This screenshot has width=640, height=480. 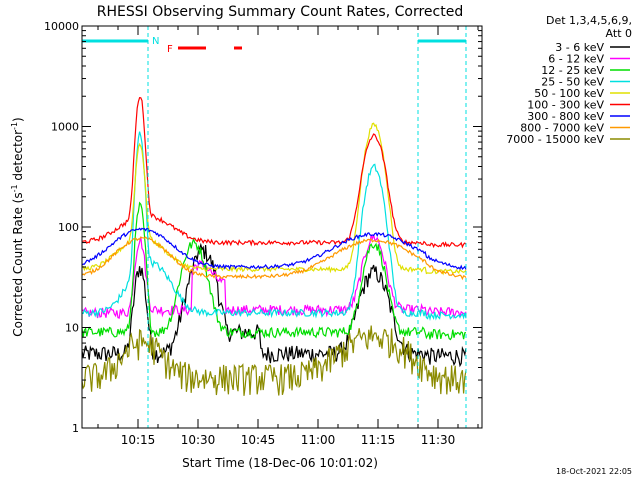 What do you see at coordinates (576, 59) in the screenshot?
I see `legend-label-2: 6 - 12 keV` at bounding box center [576, 59].